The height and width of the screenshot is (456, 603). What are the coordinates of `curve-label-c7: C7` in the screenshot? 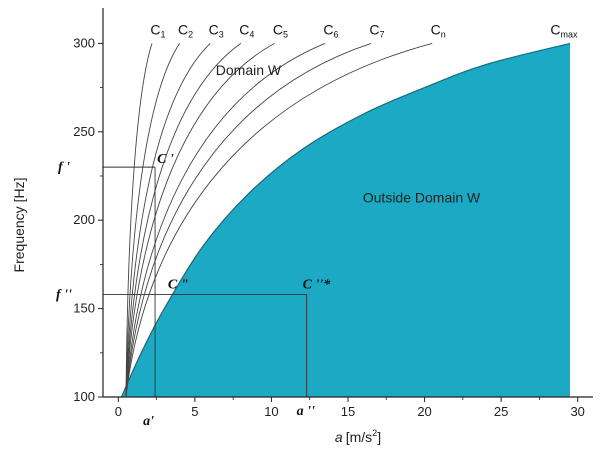 It's located at (376, 31).